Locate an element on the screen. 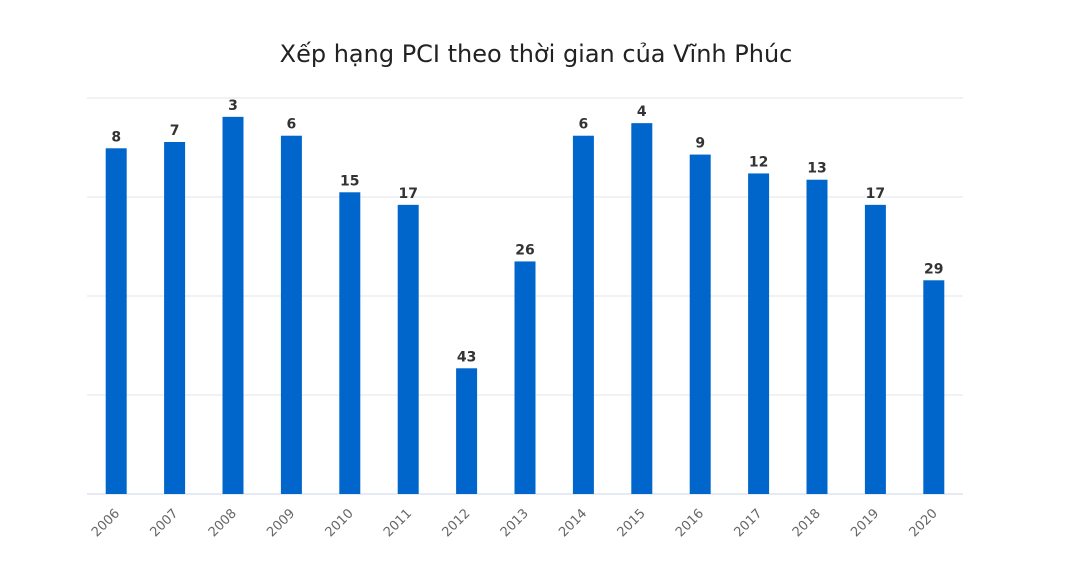 The width and height of the screenshot is (1072, 565). x-tick-label-2017: 2017 is located at coordinates (748, 523).